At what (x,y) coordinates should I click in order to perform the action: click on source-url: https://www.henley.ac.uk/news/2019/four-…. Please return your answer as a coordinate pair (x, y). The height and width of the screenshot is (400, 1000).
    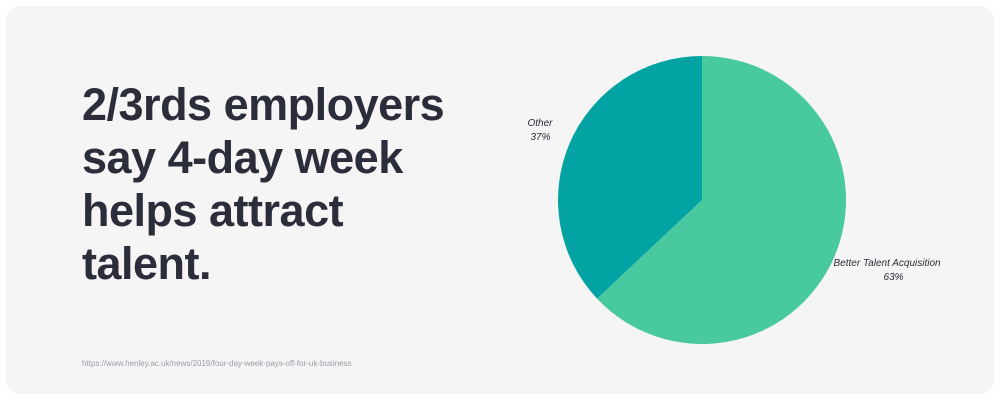
    Looking at the image, I should click on (217, 363).